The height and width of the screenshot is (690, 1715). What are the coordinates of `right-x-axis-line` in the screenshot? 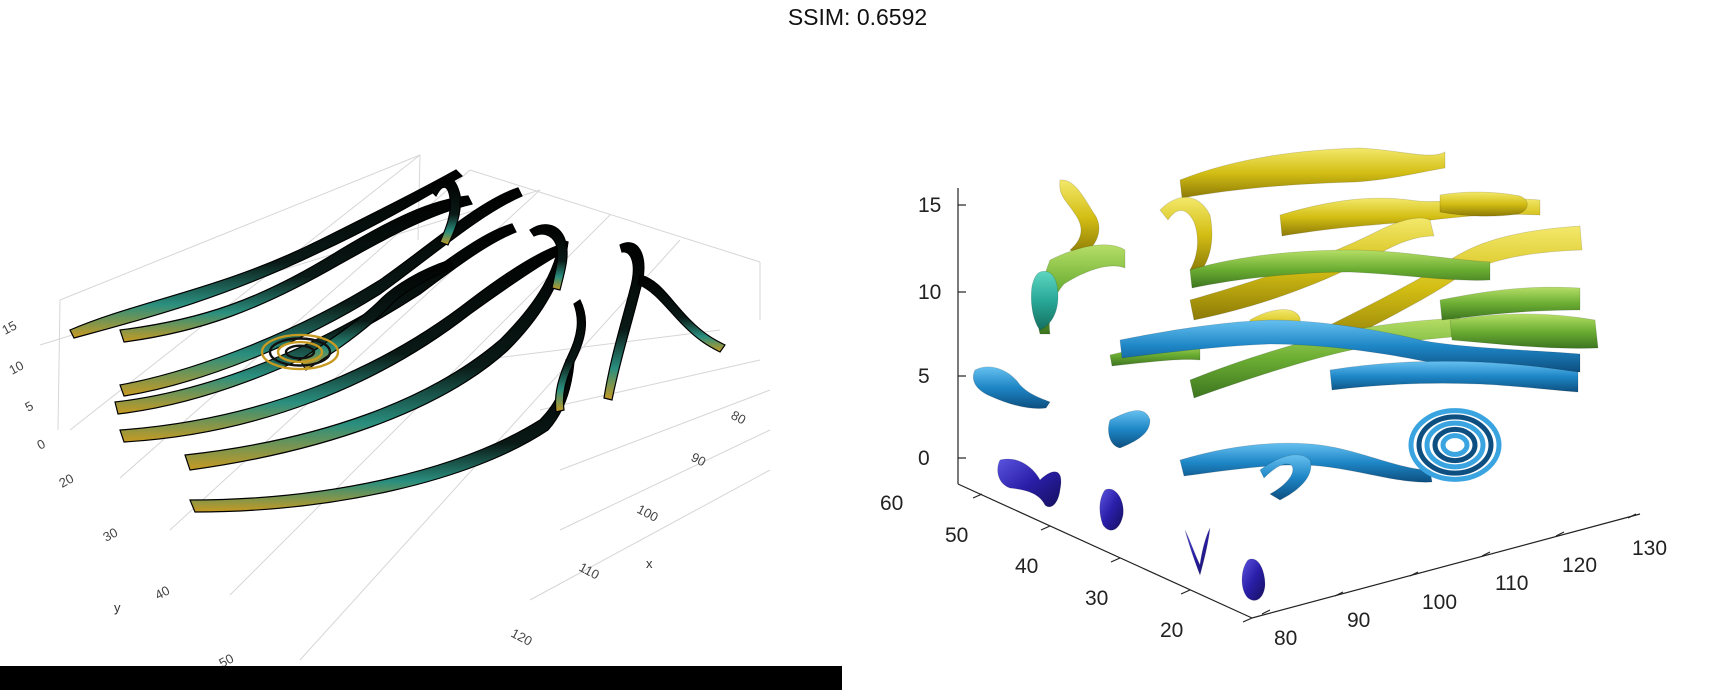 It's located at (1446, 566).